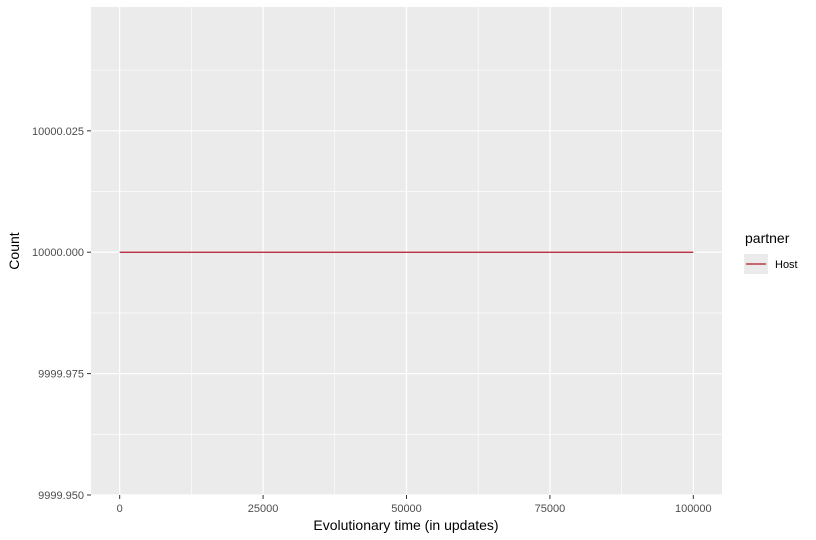  Describe the element at coordinates (771, 252) in the screenshot. I see `legend: partner Host` at that location.